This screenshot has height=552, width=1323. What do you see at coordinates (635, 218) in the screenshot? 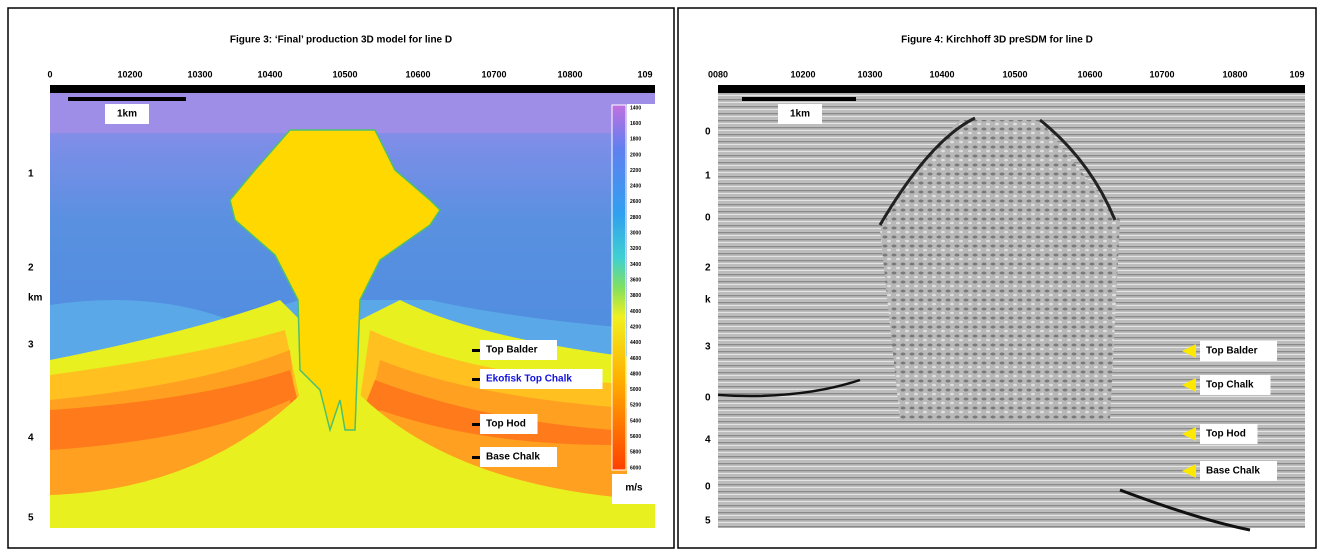
I see `colorbar-label: 2800` at bounding box center [635, 218].